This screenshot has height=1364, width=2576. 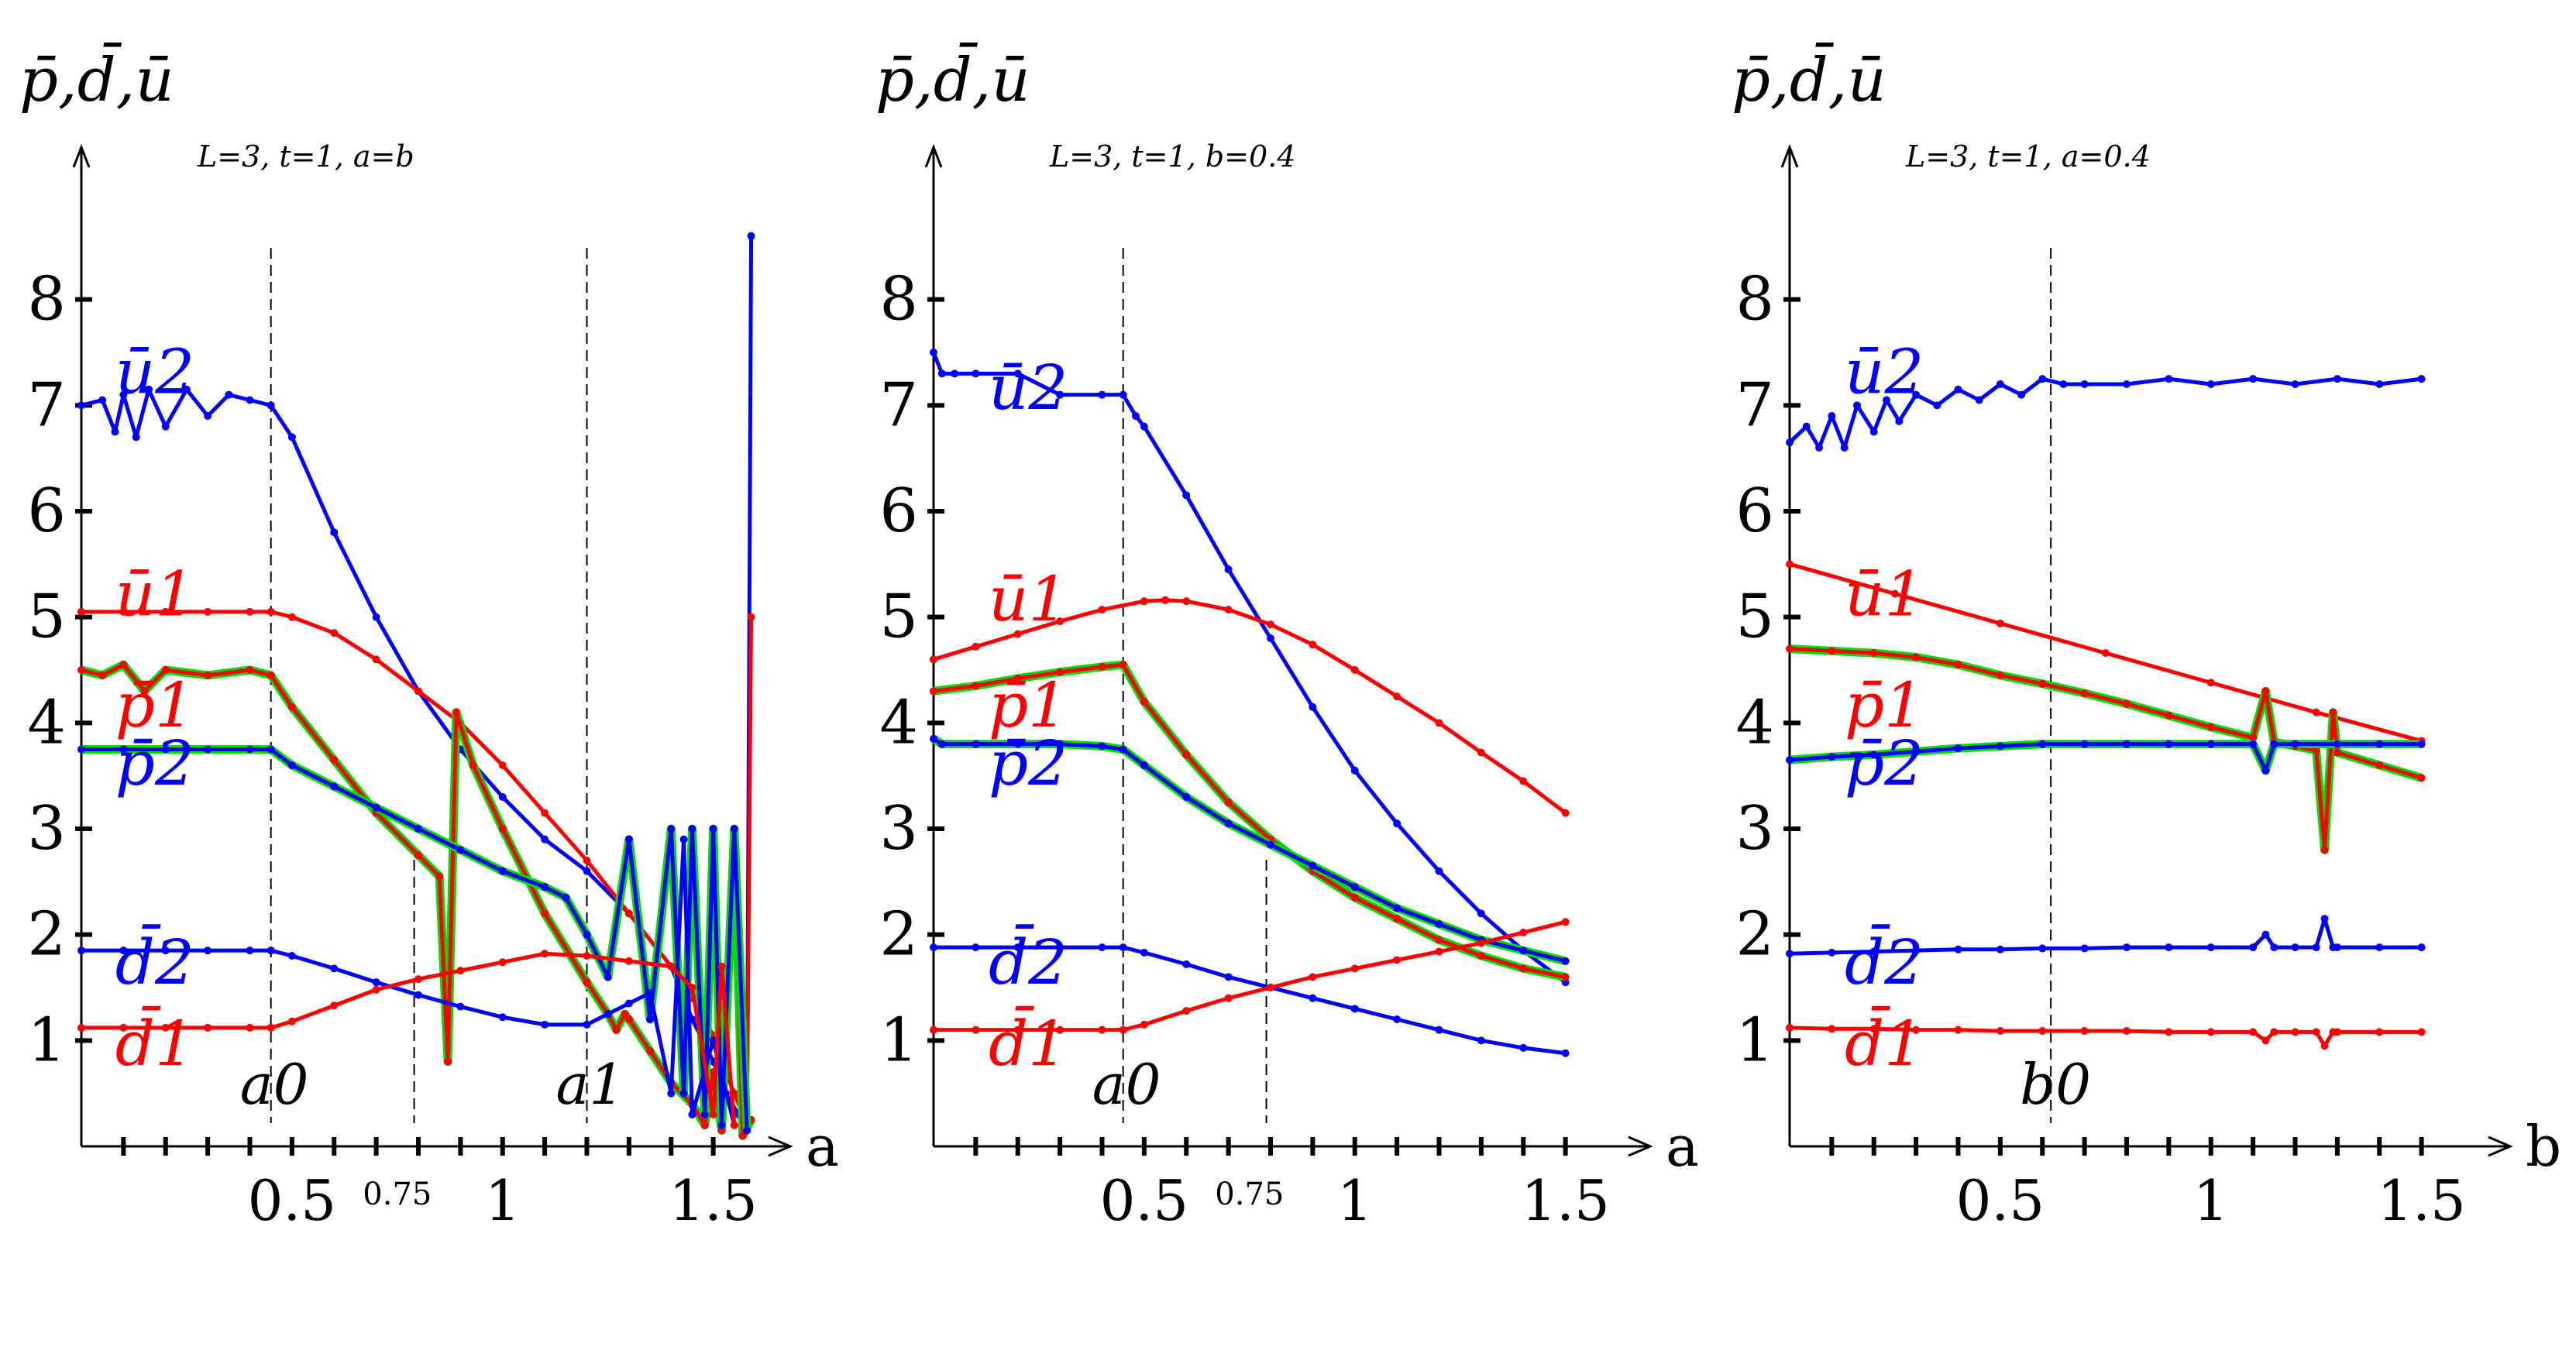 I want to click on series-label: d̄2, so click(x=154, y=961).